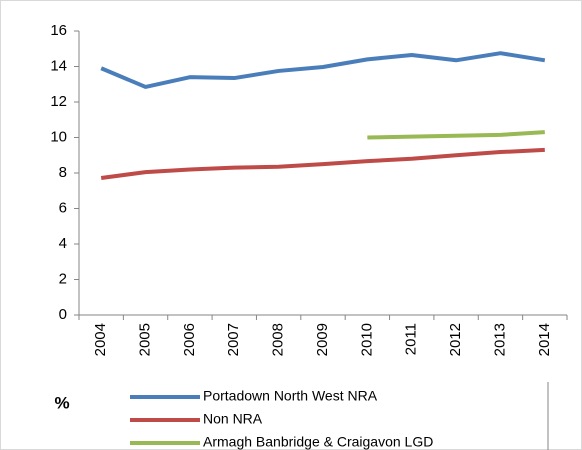 Image resolution: width=582 pixels, height=450 pixels. Describe the element at coordinates (499, 339) in the screenshot. I see `x-tick-label: 2013` at that location.